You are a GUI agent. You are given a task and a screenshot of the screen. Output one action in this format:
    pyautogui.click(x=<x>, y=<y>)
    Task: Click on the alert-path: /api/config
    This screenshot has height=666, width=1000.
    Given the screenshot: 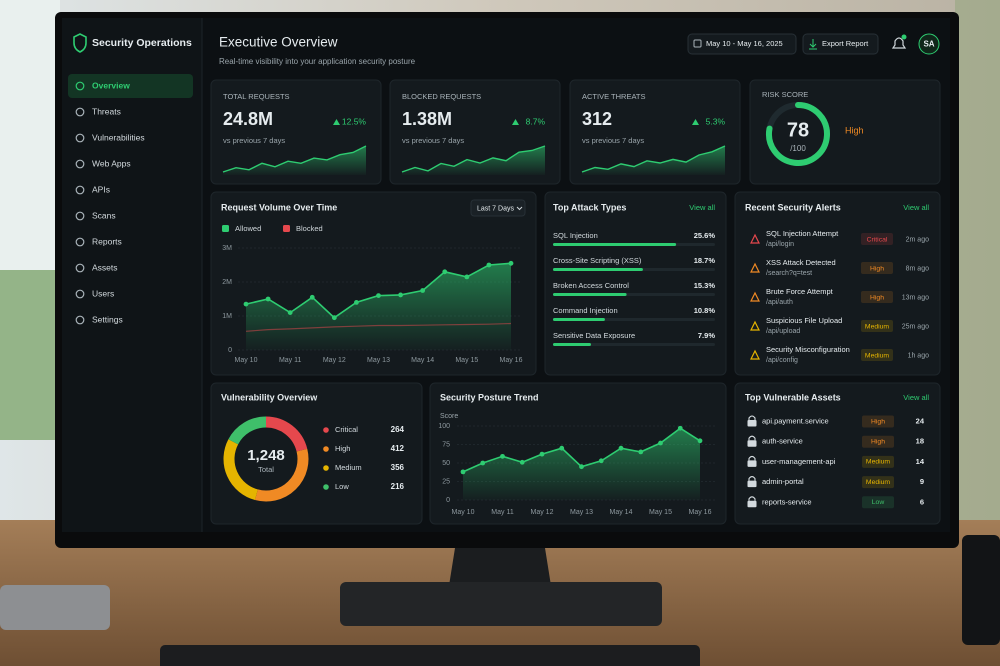 What is the action you would take?
    pyautogui.click(x=782, y=360)
    